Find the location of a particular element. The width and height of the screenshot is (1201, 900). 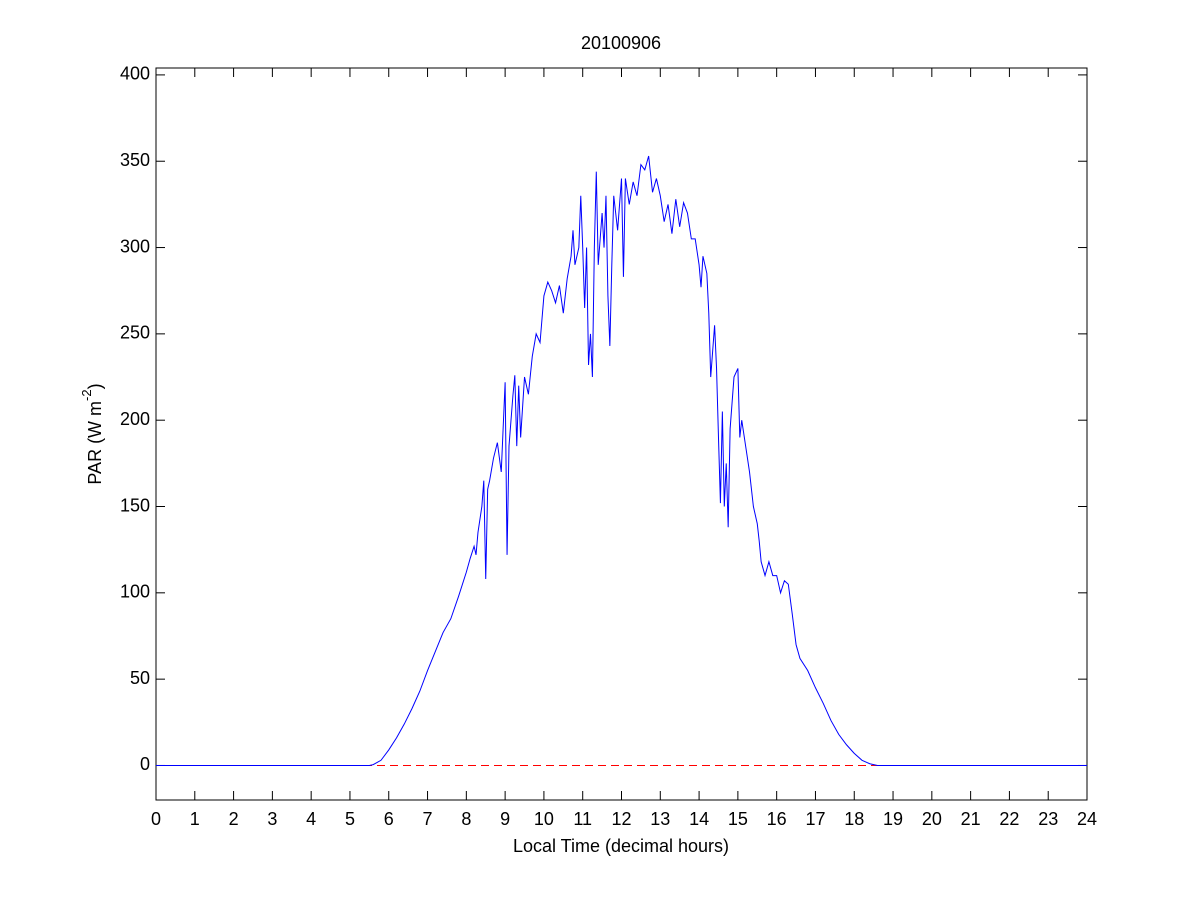

x-tick-label: 0 is located at coordinates (156, 819).